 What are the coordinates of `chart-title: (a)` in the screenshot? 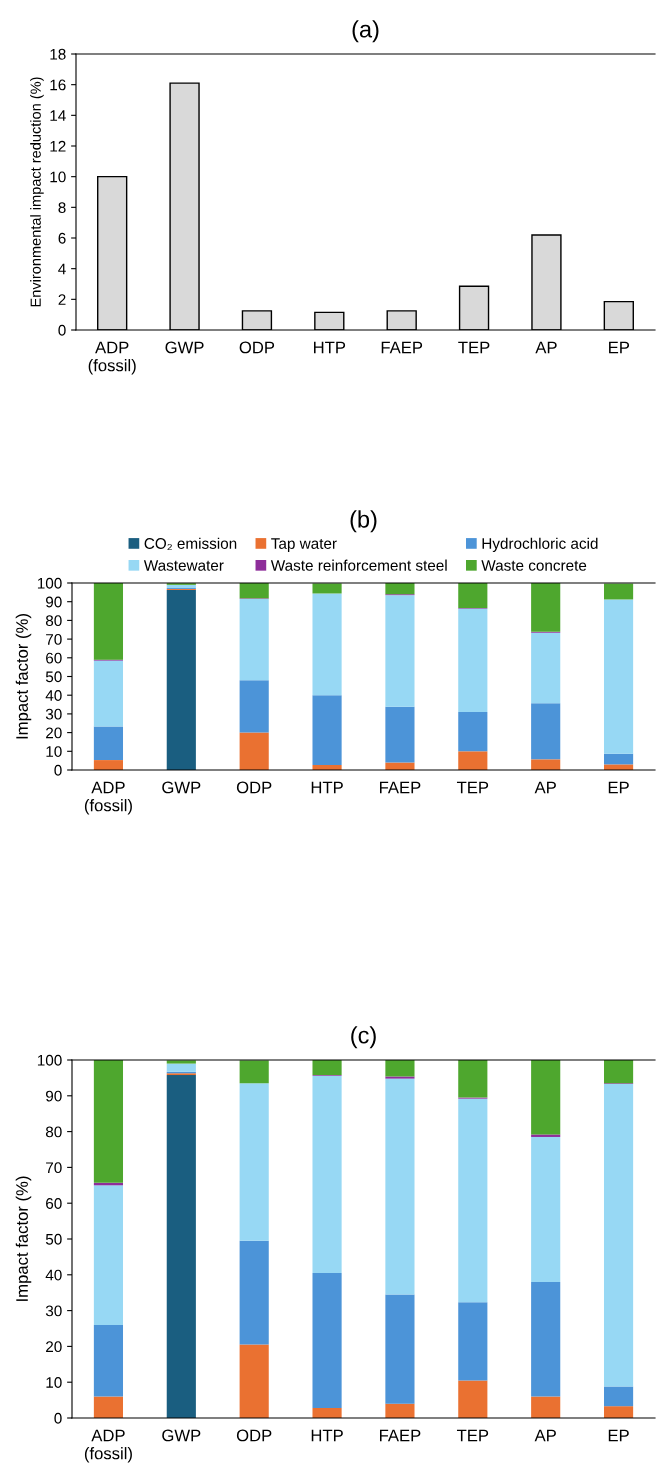 It's located at (365, 31).